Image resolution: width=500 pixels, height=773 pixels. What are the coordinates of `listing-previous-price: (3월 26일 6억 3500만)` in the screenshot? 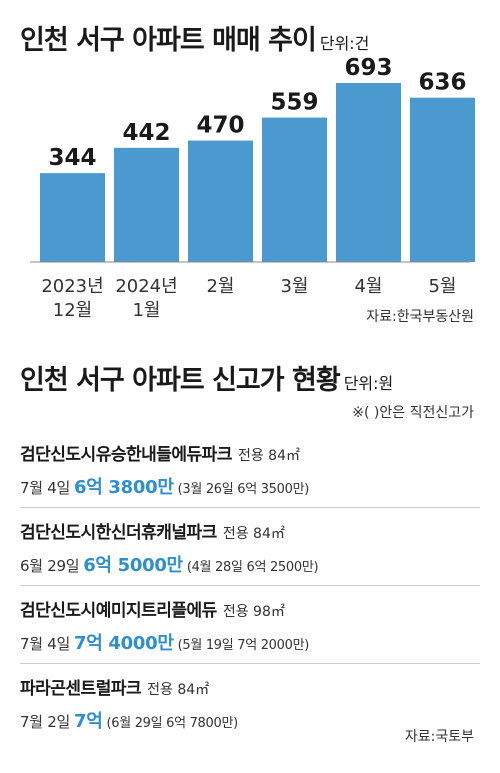 It's located at (243, 489).